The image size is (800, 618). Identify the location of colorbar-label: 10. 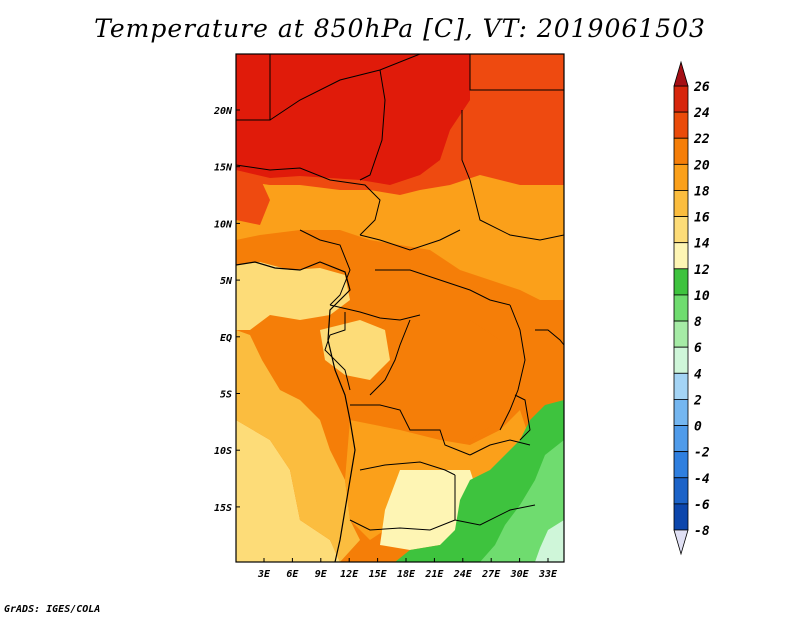
(702, 296).